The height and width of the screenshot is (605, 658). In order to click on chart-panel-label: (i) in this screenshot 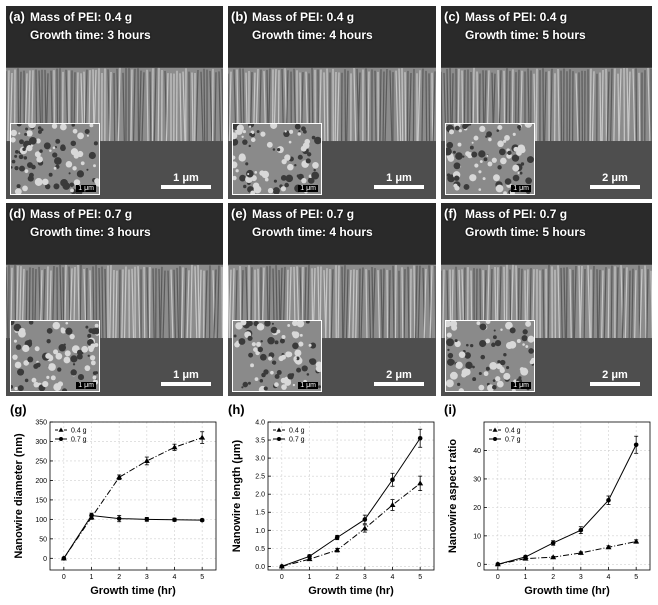, I will do `click(450, 409)`.